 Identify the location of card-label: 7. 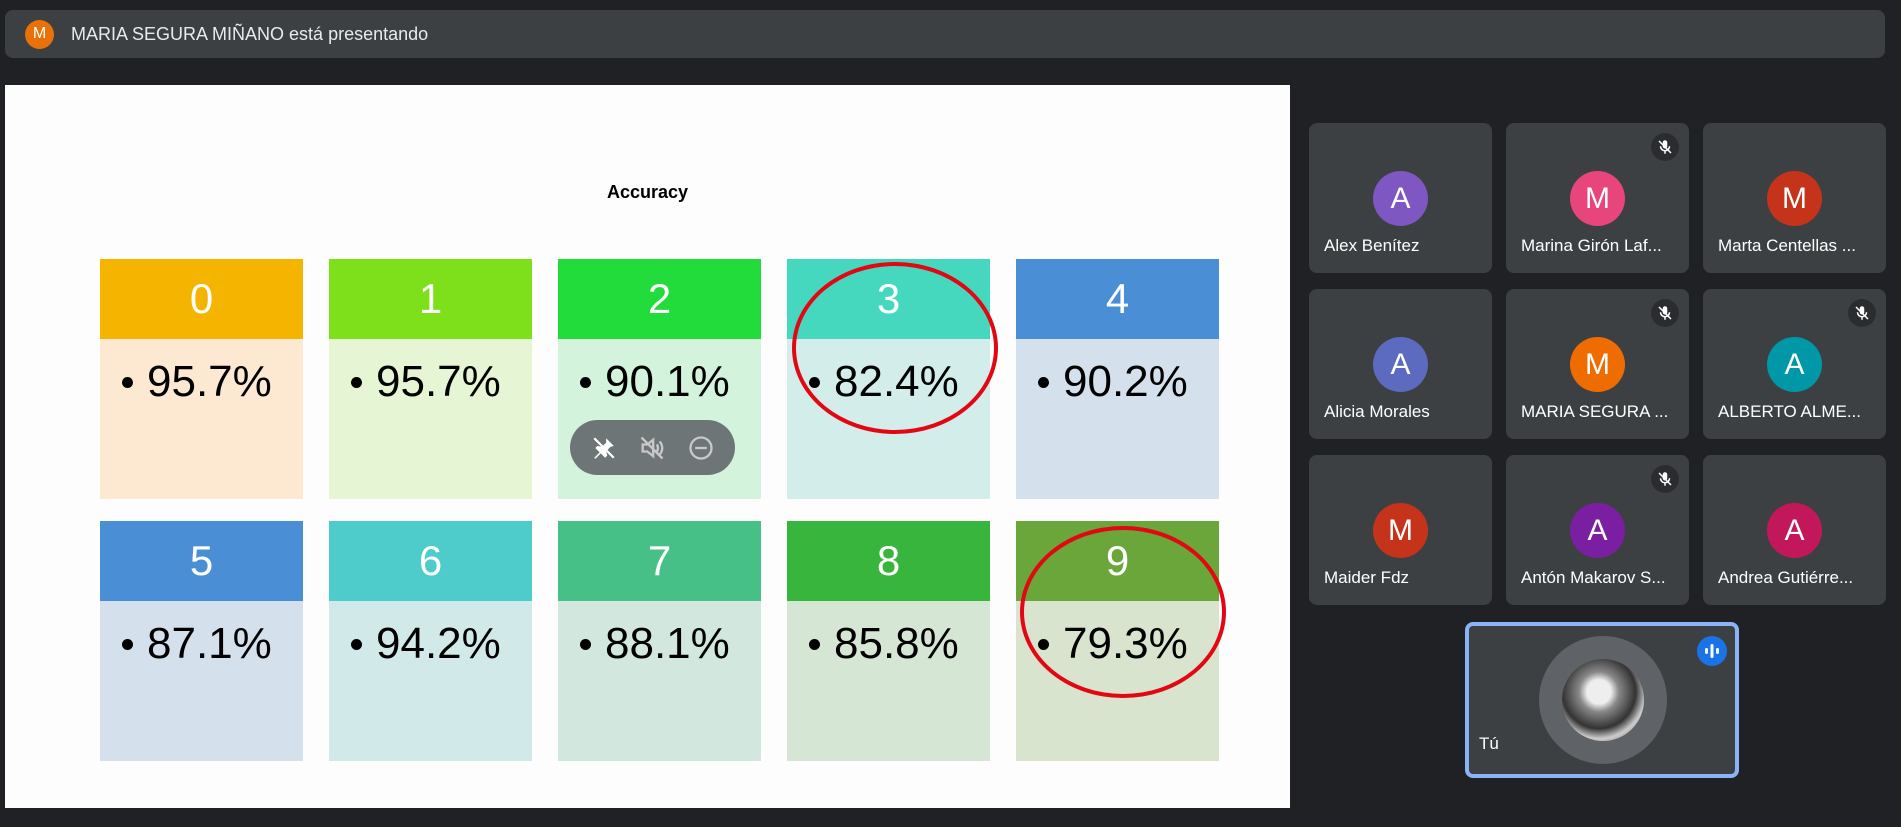
(659, 561).